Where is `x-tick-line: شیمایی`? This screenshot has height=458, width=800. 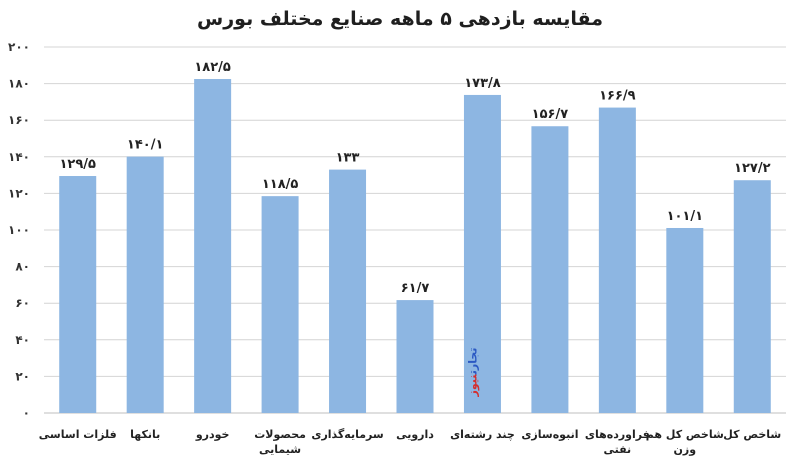
x-tick-line: شیمایی is located at coordinates (280, 449).